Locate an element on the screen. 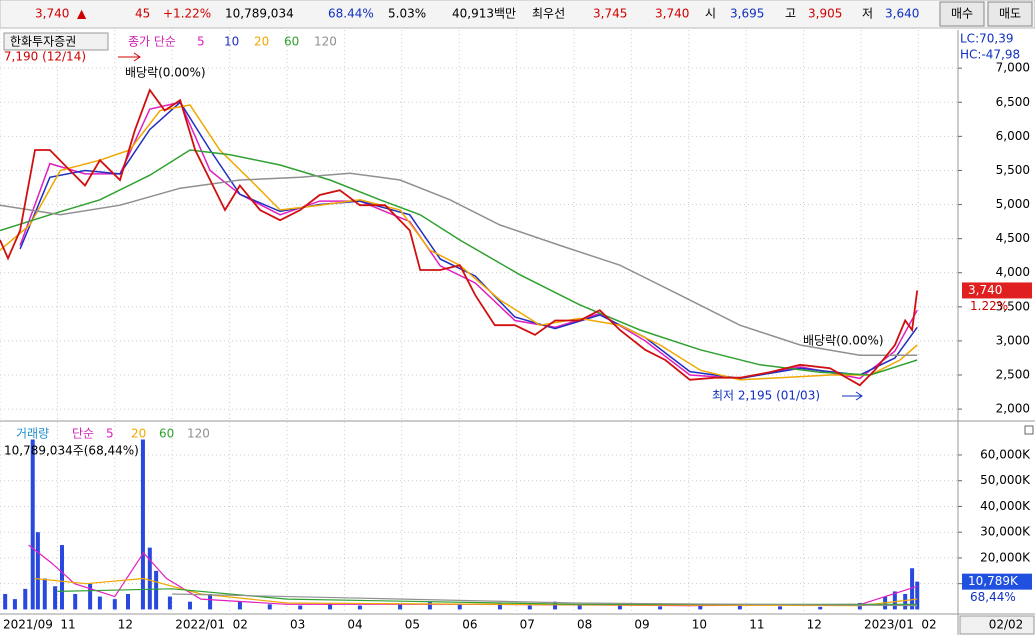 This screenshot has width=1035, height=635. y-tick-label: 6,500 is located at coordinates (1013, 102).